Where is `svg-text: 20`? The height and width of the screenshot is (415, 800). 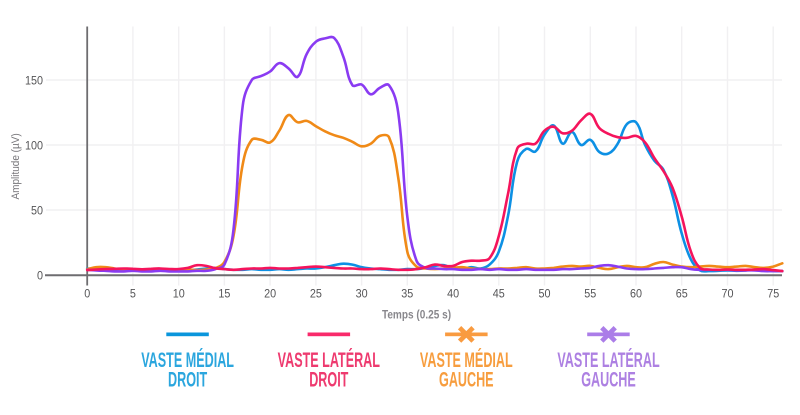
svg-text: 20 is located at coordinates (270, 294).